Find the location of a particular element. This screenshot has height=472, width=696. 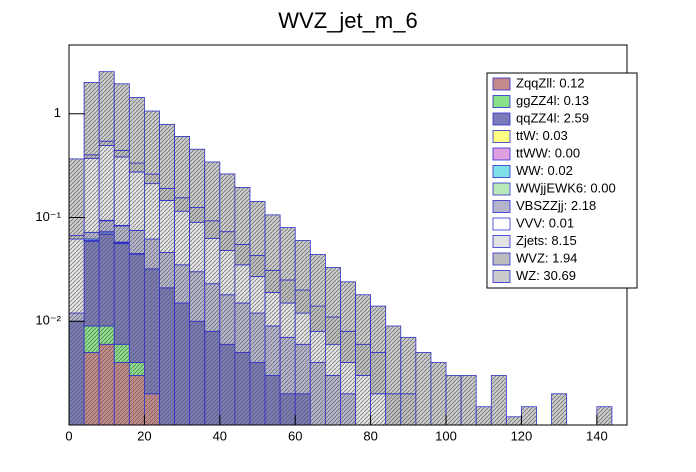

y-tick-label: 10⁻² is located at coordinates (48, 320).